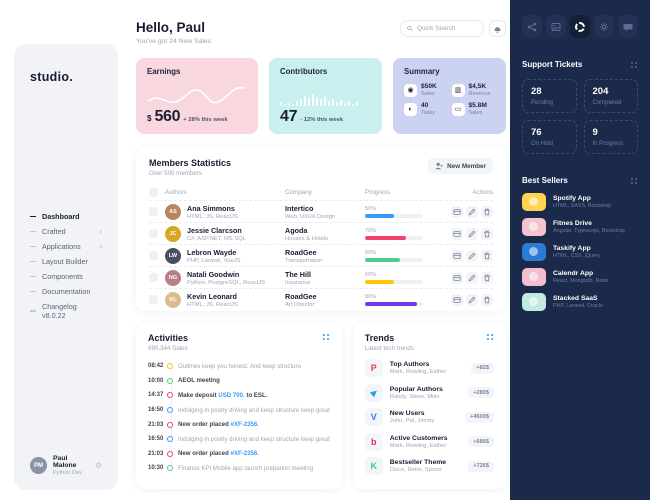 The image size is (650, 500). Describe the element at coordinates (447, 28) in the screenshot. I see `search-input` at that location.